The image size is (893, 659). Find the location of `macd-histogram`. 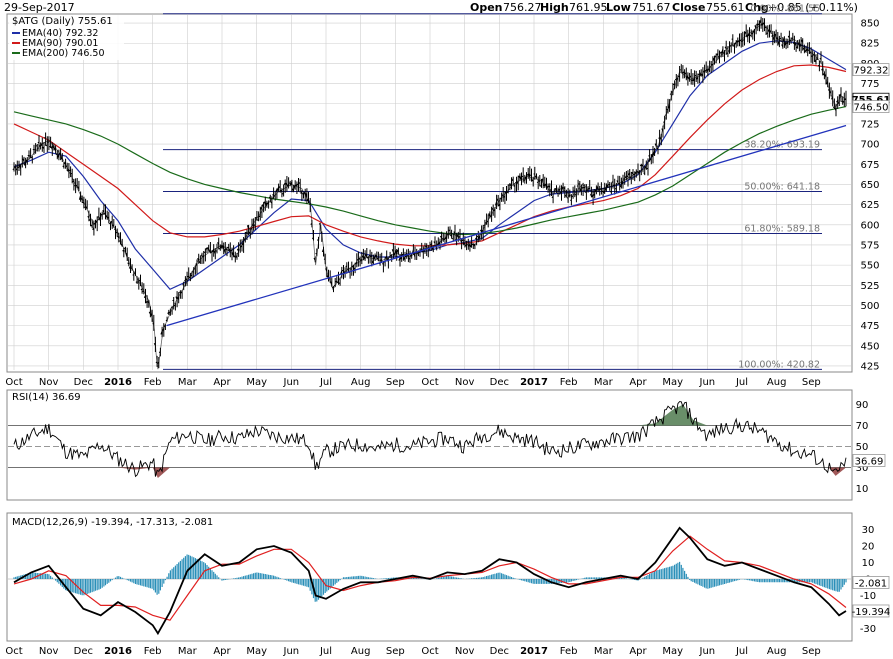

macd-histogram is located at coordinates (430, 578).